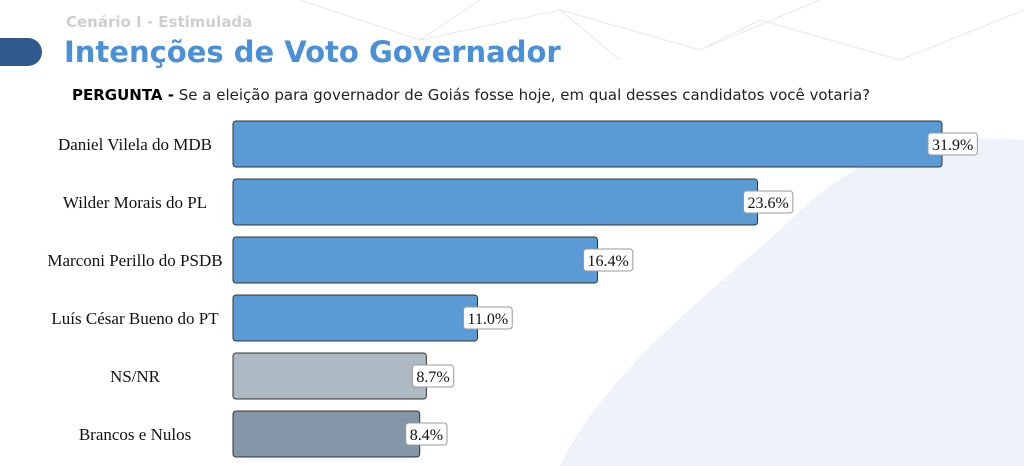 This screenshot has height=466, width=1024. I want to click on category-label: Daniel Vilela do MDB, so click(135, 144).